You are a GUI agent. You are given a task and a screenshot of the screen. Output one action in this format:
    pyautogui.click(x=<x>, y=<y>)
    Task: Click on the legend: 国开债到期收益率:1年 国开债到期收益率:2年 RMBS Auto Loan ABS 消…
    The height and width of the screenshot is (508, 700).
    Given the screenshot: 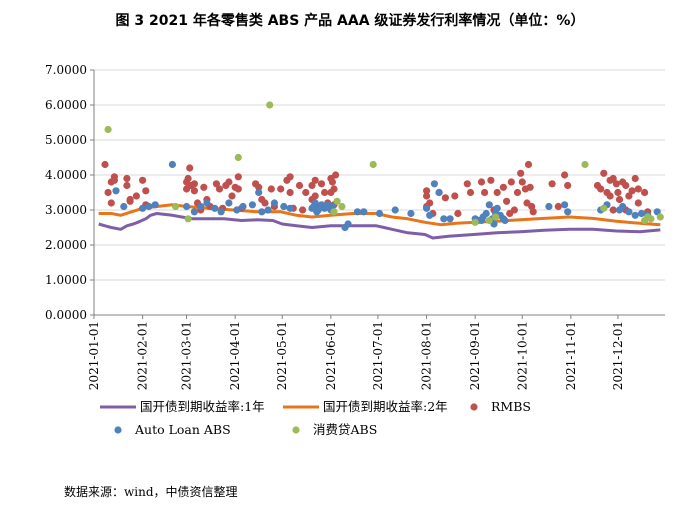 What is the action you would take?
    pyautogui.click(x=315, y=418)
    